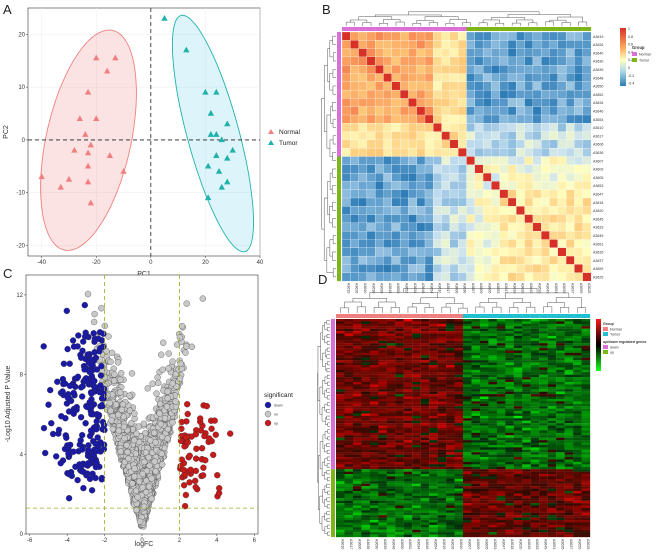 This screenshot has width=656, height=552. I want to click on volcano-y-tick-label: 4, so click(22, 455).